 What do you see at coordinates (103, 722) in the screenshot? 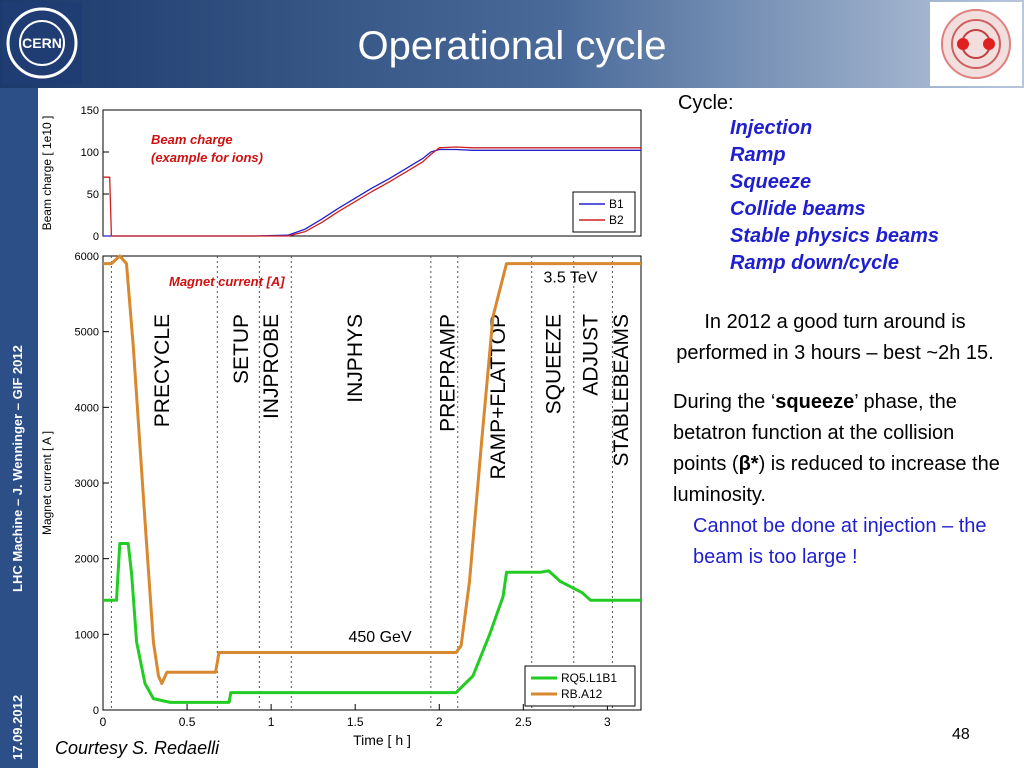
I see `x-tick-label: 0` at bounding box center [103, 722].